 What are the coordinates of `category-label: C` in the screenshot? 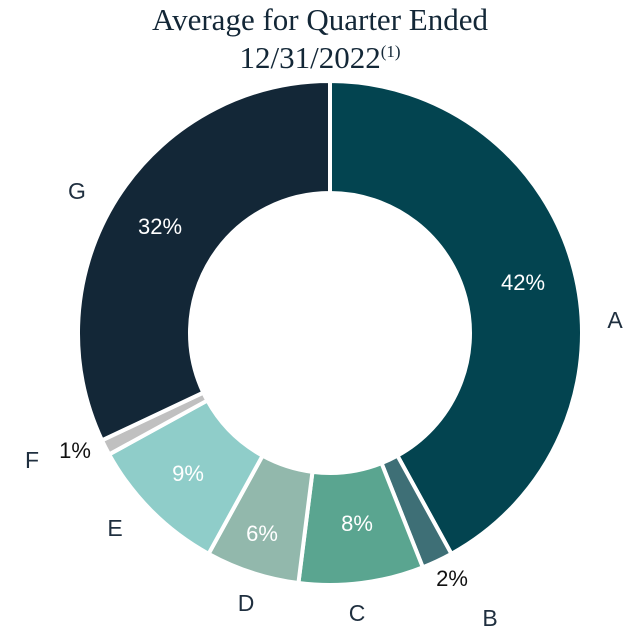 It's located at (357, 613).